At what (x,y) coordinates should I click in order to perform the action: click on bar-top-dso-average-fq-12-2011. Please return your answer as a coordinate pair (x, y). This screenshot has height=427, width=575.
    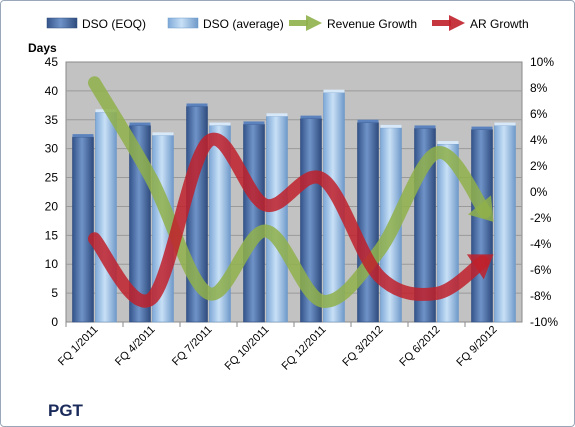
    Looking at the image, I should click on (334, 91).